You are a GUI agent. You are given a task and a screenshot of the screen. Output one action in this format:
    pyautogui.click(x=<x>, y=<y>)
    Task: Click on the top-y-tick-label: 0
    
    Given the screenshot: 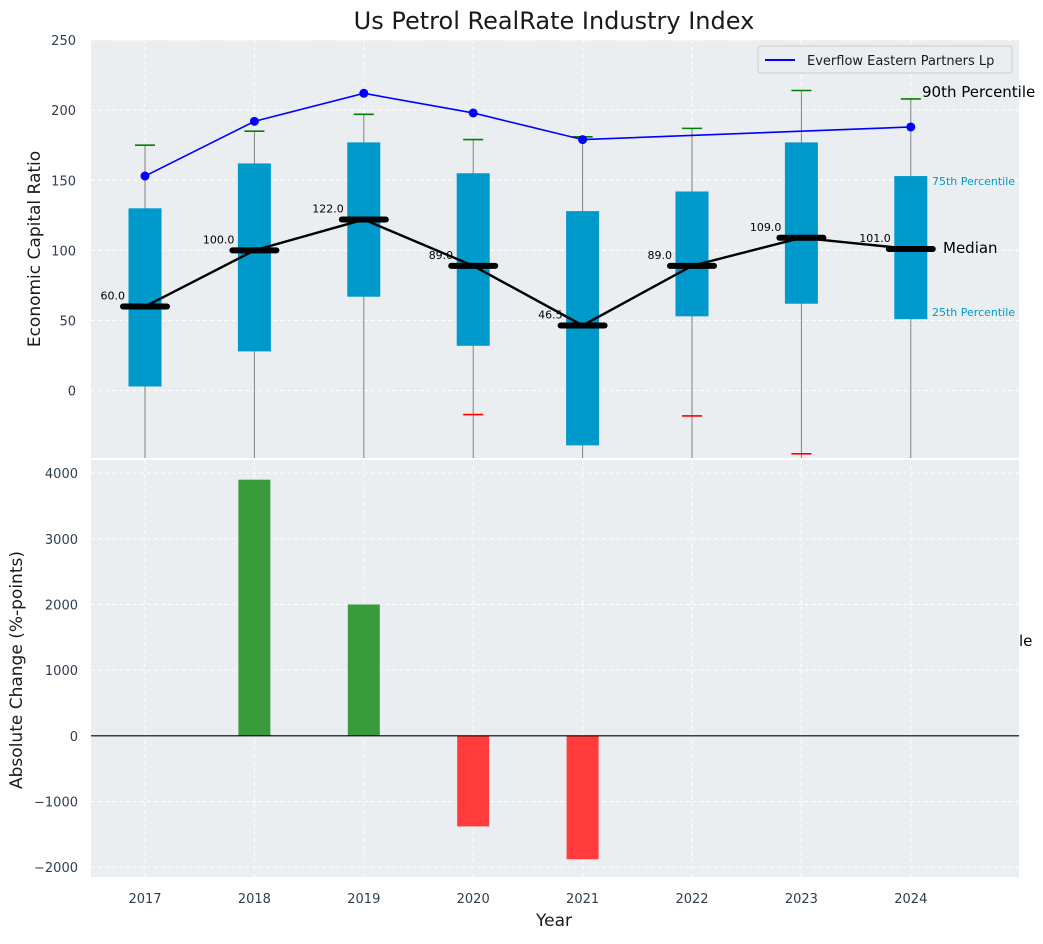 What is the action you would take?
    pyautogui.click(x=72, y=392)
    